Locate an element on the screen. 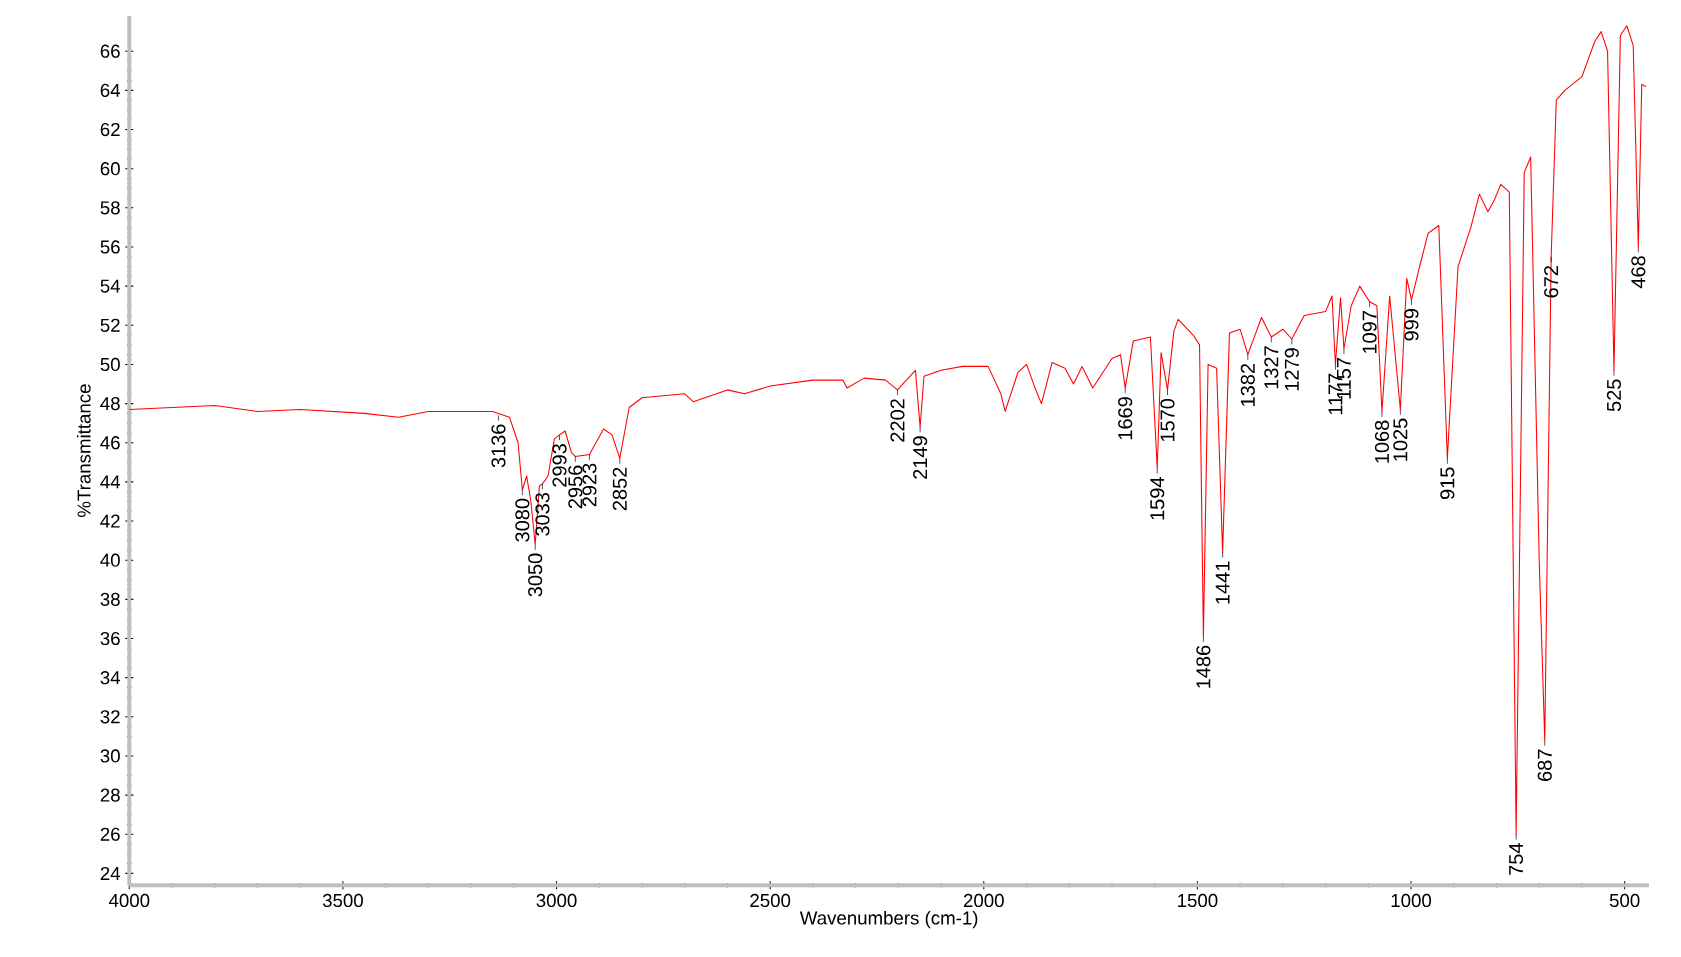 The height and width of the screenshot is (957, 1681). annotation: 687 is located at coordinates (1544, 765).